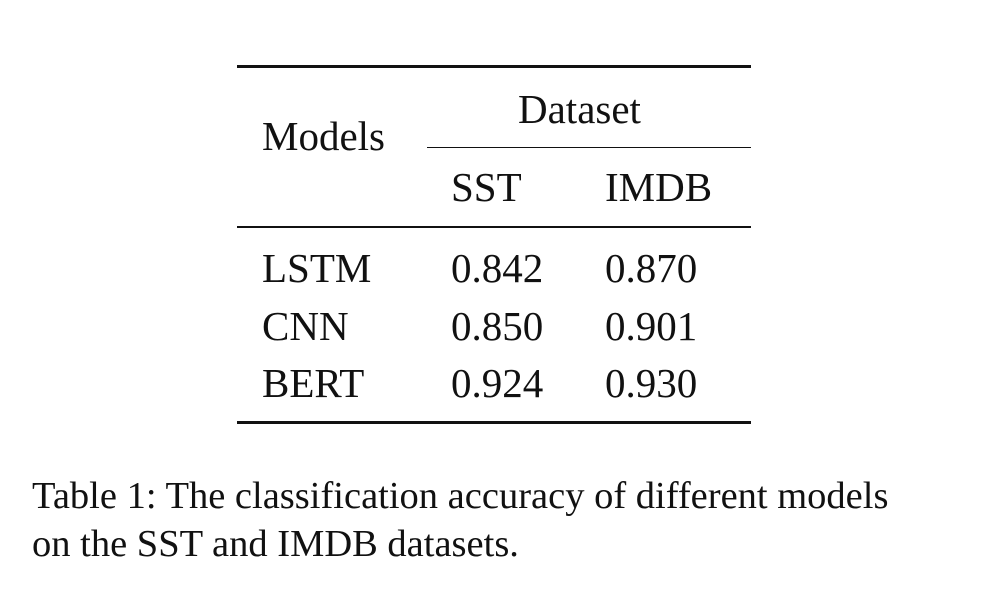 The image size is (994, 610). I want to click on model-name: LSTM, so click(317, 268).